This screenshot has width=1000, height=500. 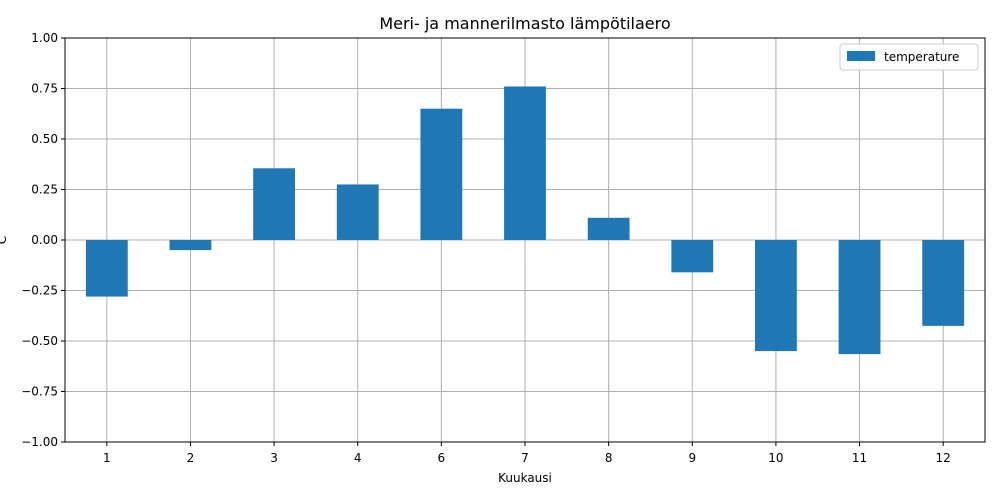 I want to click on legend-swatch, so click(x=861, y=56).